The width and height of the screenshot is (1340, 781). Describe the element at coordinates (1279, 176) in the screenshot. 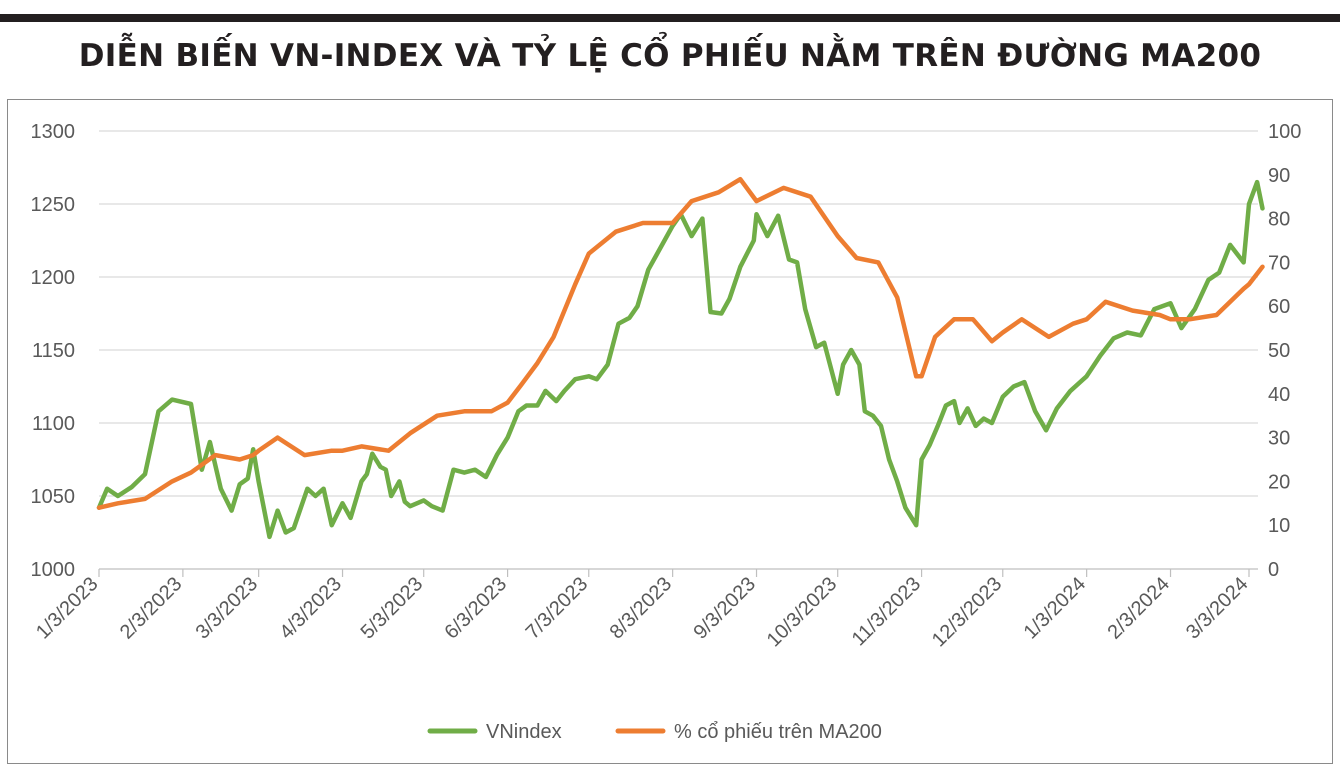

I see `y-right-tick-label: 90` at that location.